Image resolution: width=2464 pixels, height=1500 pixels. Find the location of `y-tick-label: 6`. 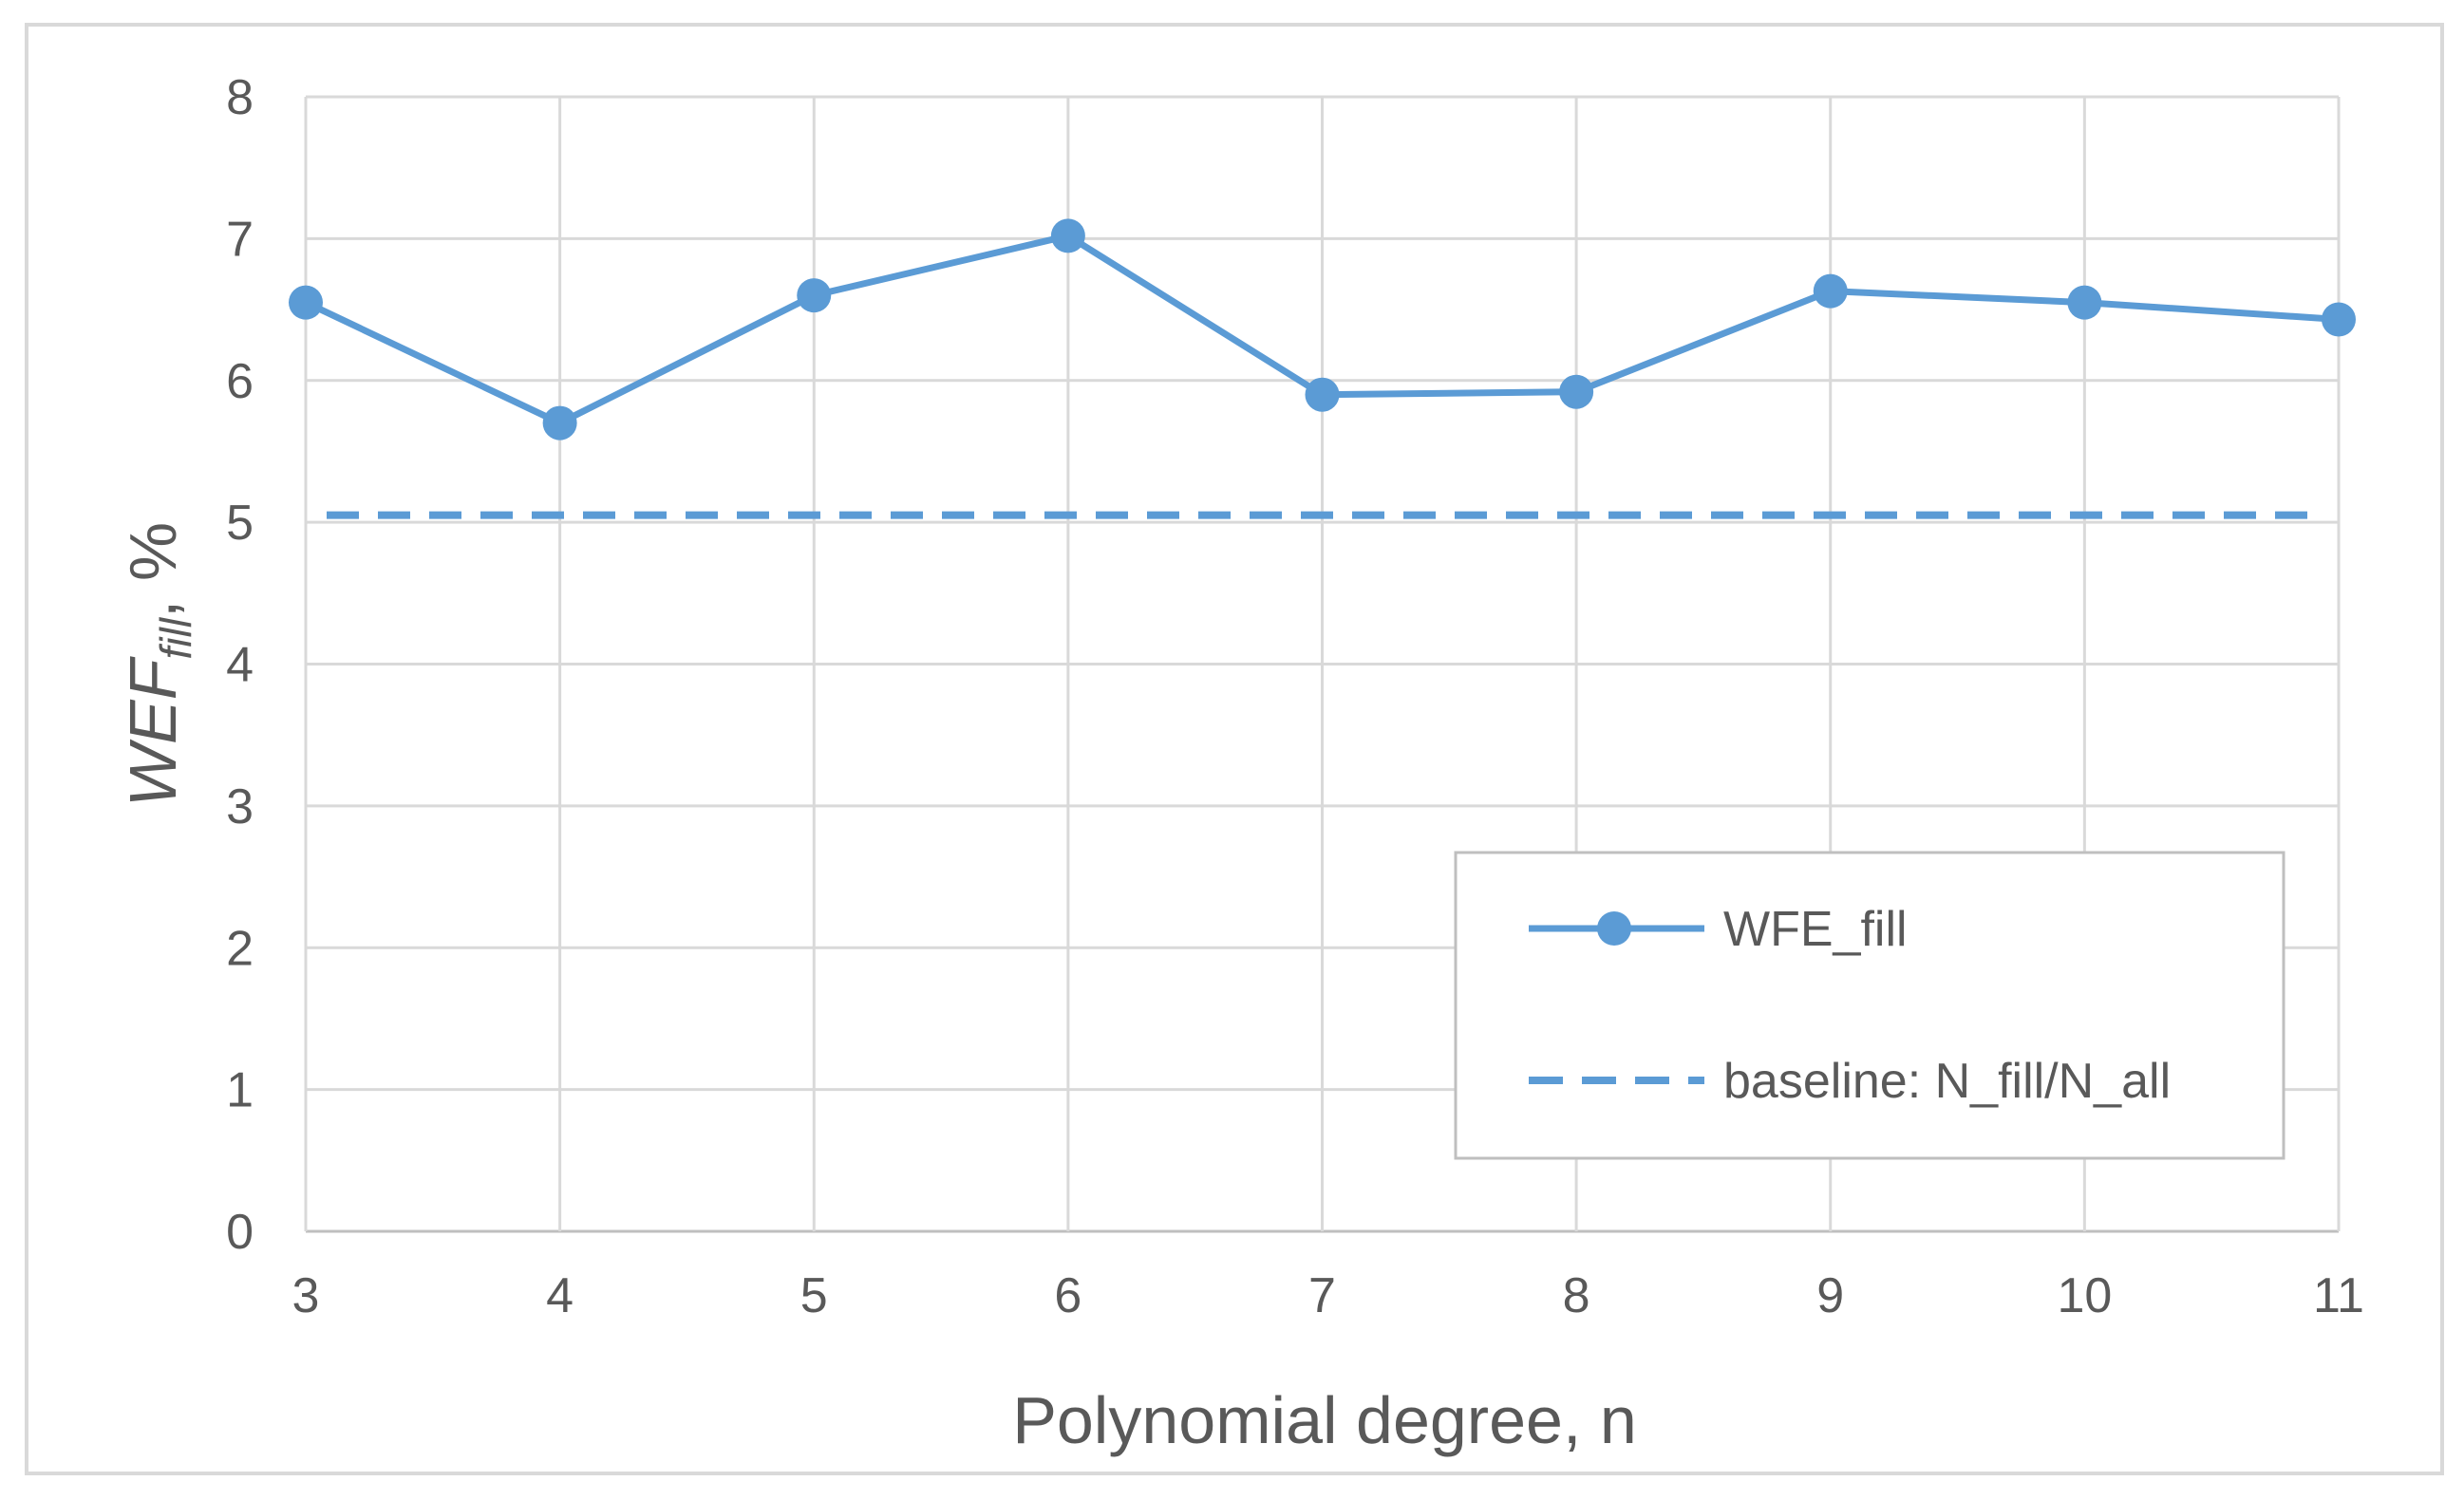

y-tick-label: 6 is located at coordinates (240, 381).